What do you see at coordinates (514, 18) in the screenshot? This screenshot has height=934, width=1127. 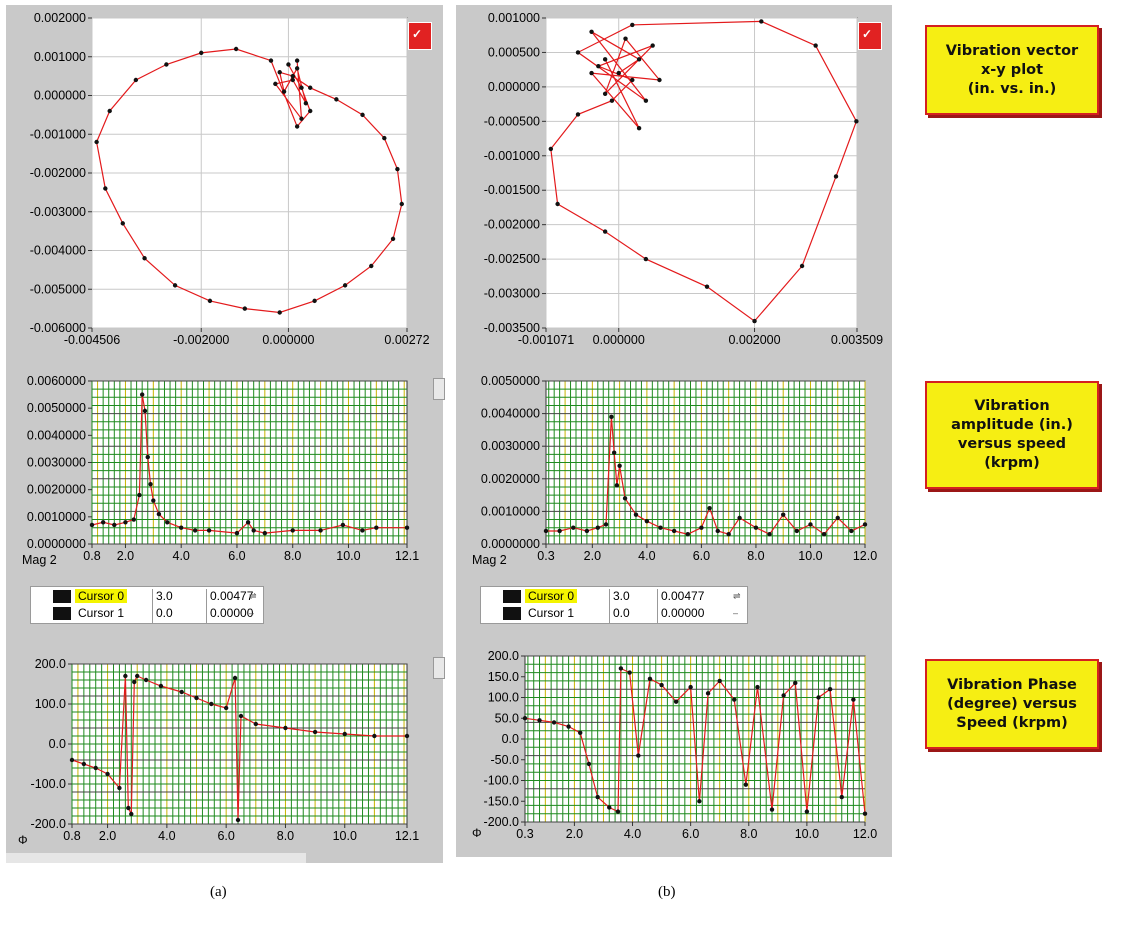 I see `y-tick-label: 0.001000` at bounding box center [514, 18].